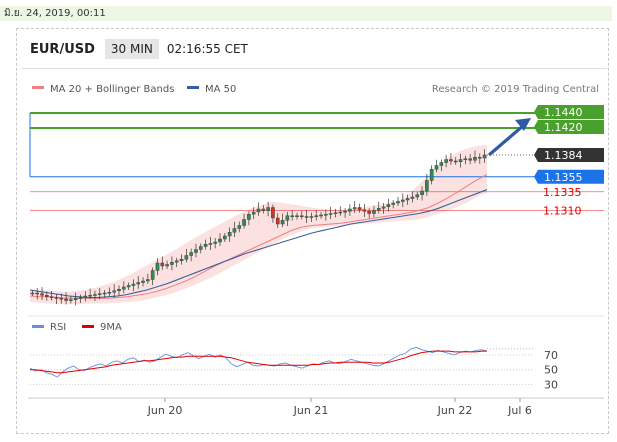 The image size is (617, 442). I want to click on bollinger-legend-swatch, so click(38, 87).